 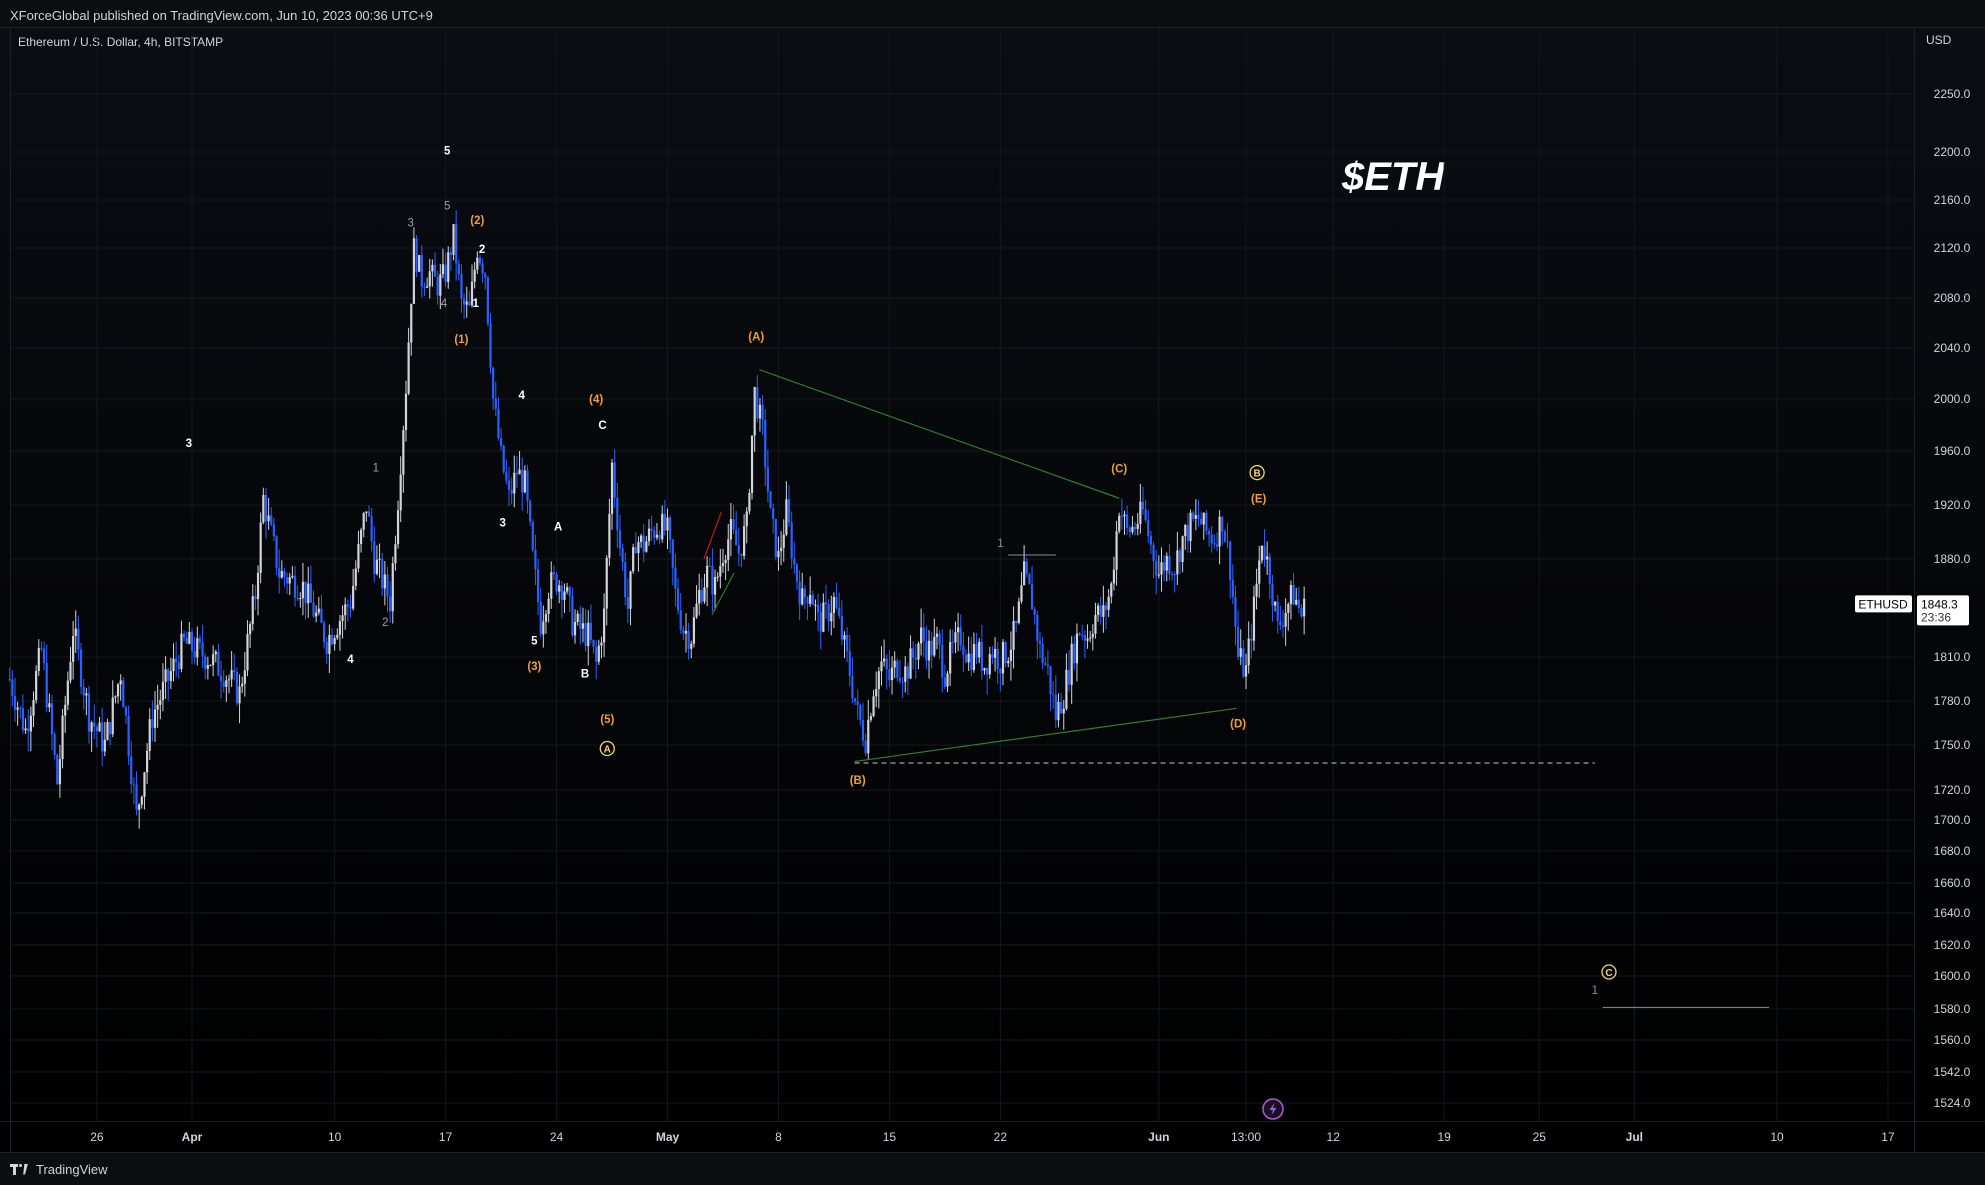 What do you see at coordinates (335, 1137) in the screenshot?
I see `x-tick-label: 10` at bounding box center [335, 1137].